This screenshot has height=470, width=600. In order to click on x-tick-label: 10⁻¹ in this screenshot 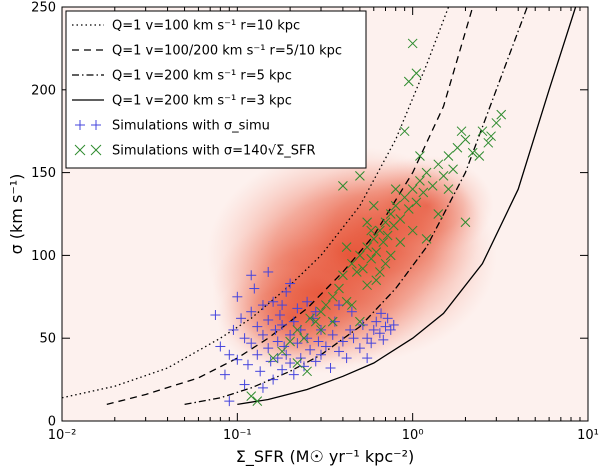, I will do `click(237, 435)`.